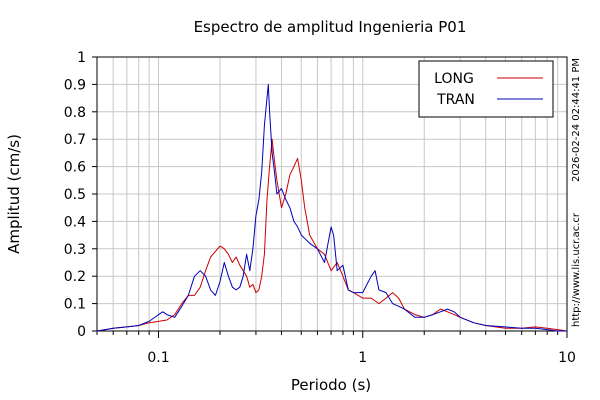  I want to click on chart-title: Espectro de amplitud Ingenieria P01, so click(330, 27).